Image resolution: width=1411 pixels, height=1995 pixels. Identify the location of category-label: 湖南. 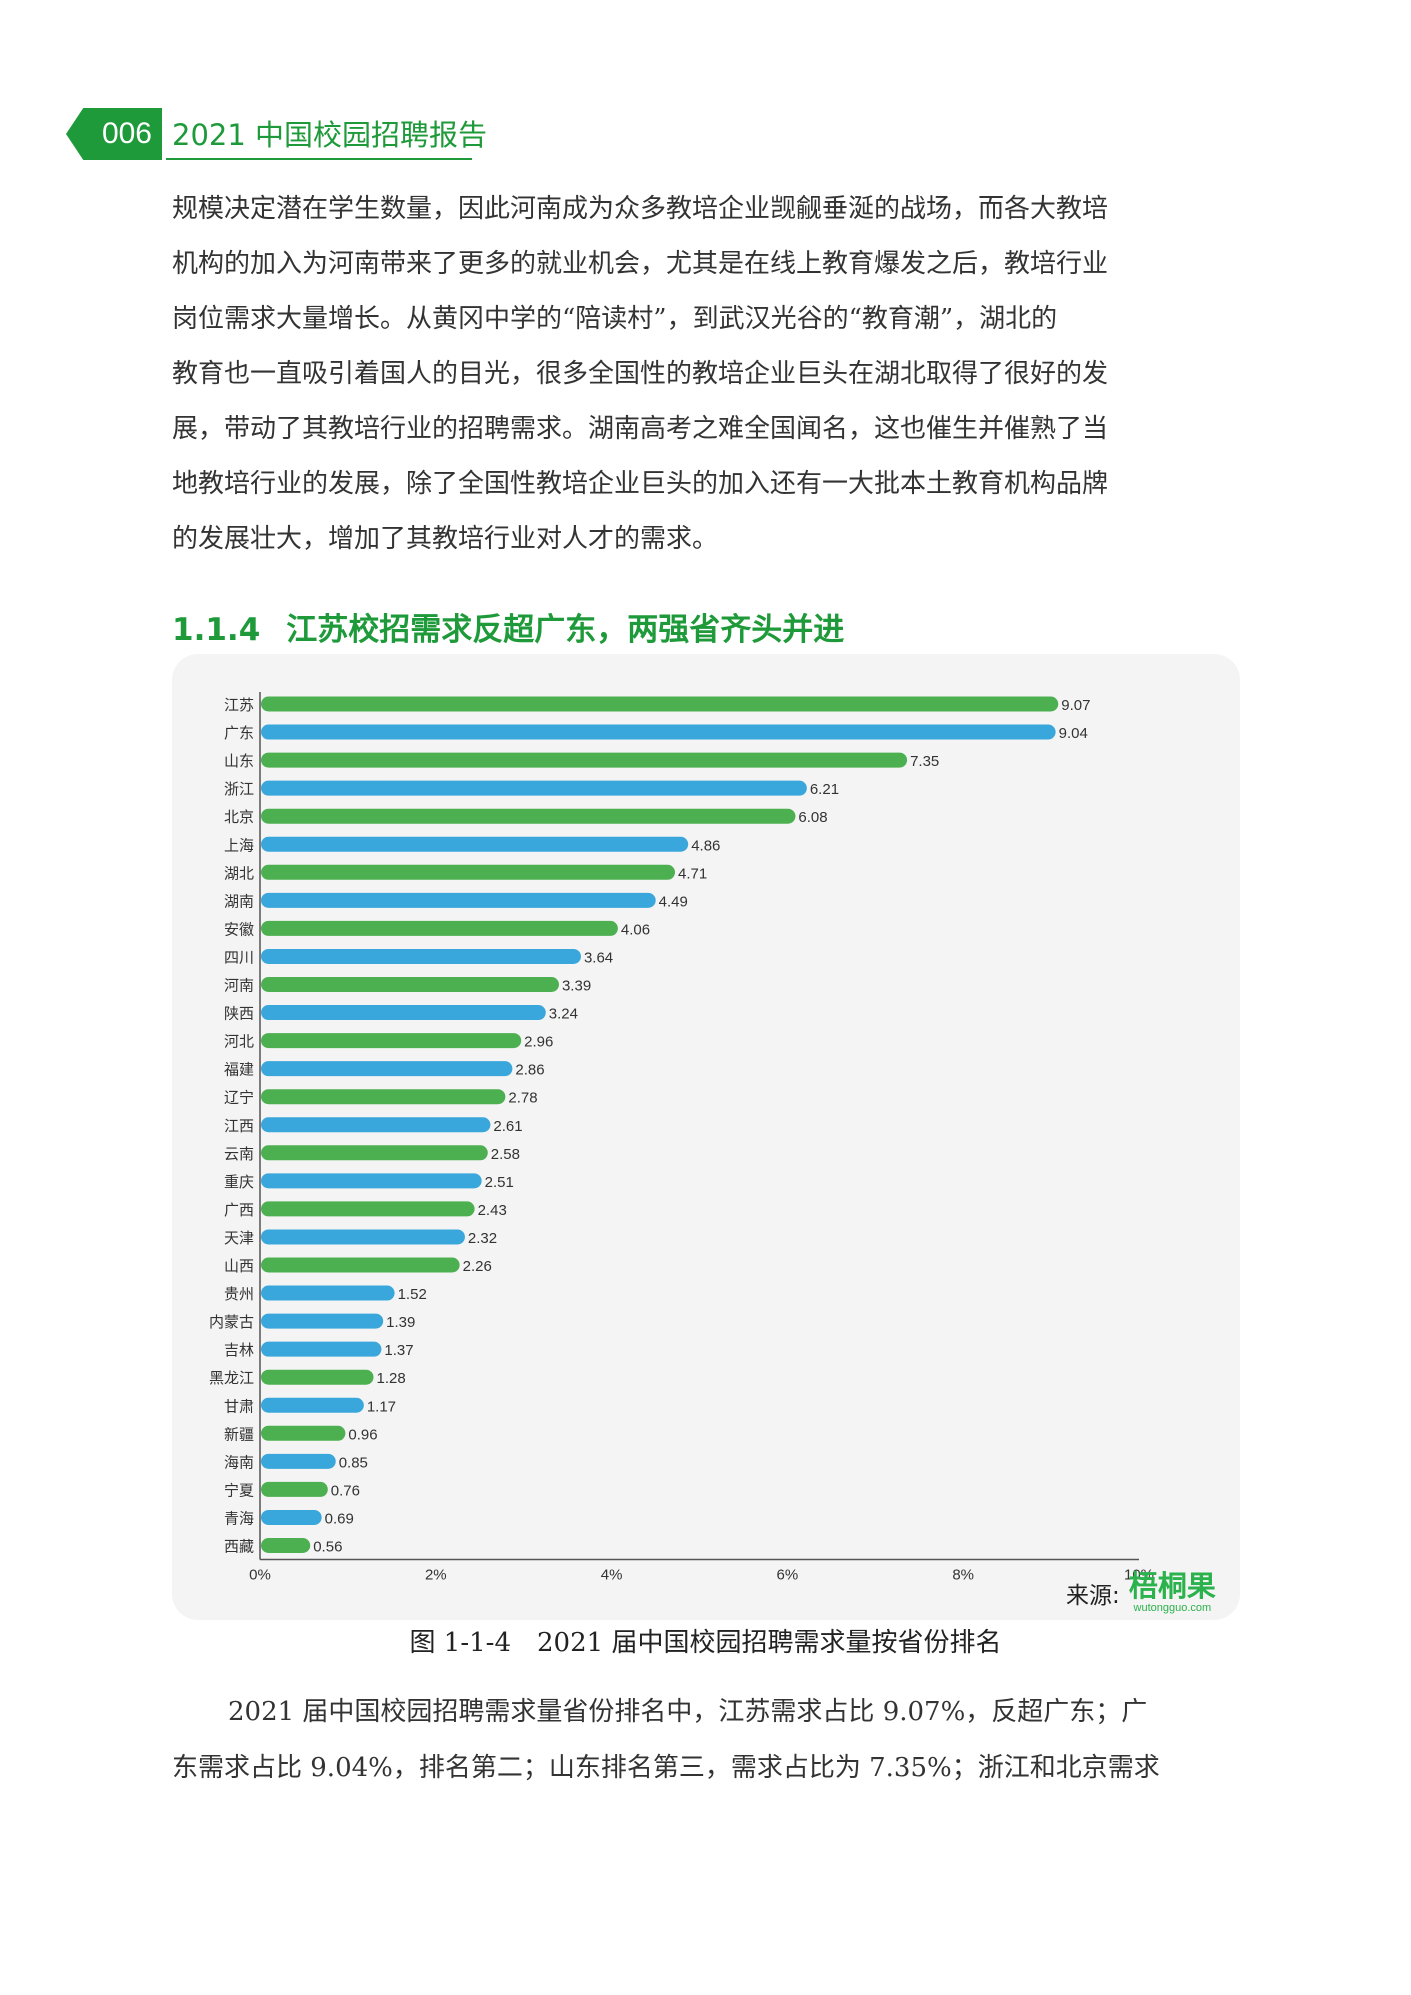
(239, 901).